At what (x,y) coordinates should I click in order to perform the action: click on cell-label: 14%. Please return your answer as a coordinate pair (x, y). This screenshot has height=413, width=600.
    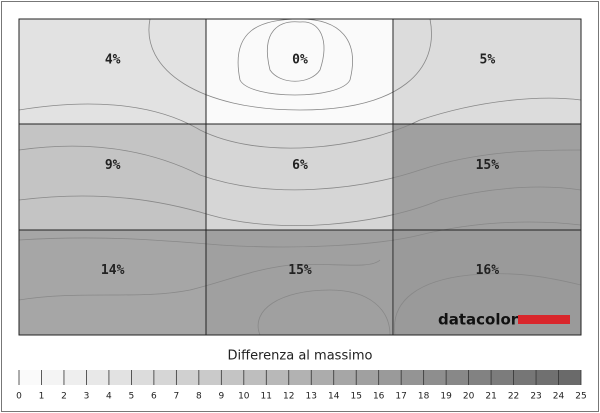
    Looking at the image, I should click on (113, 270).